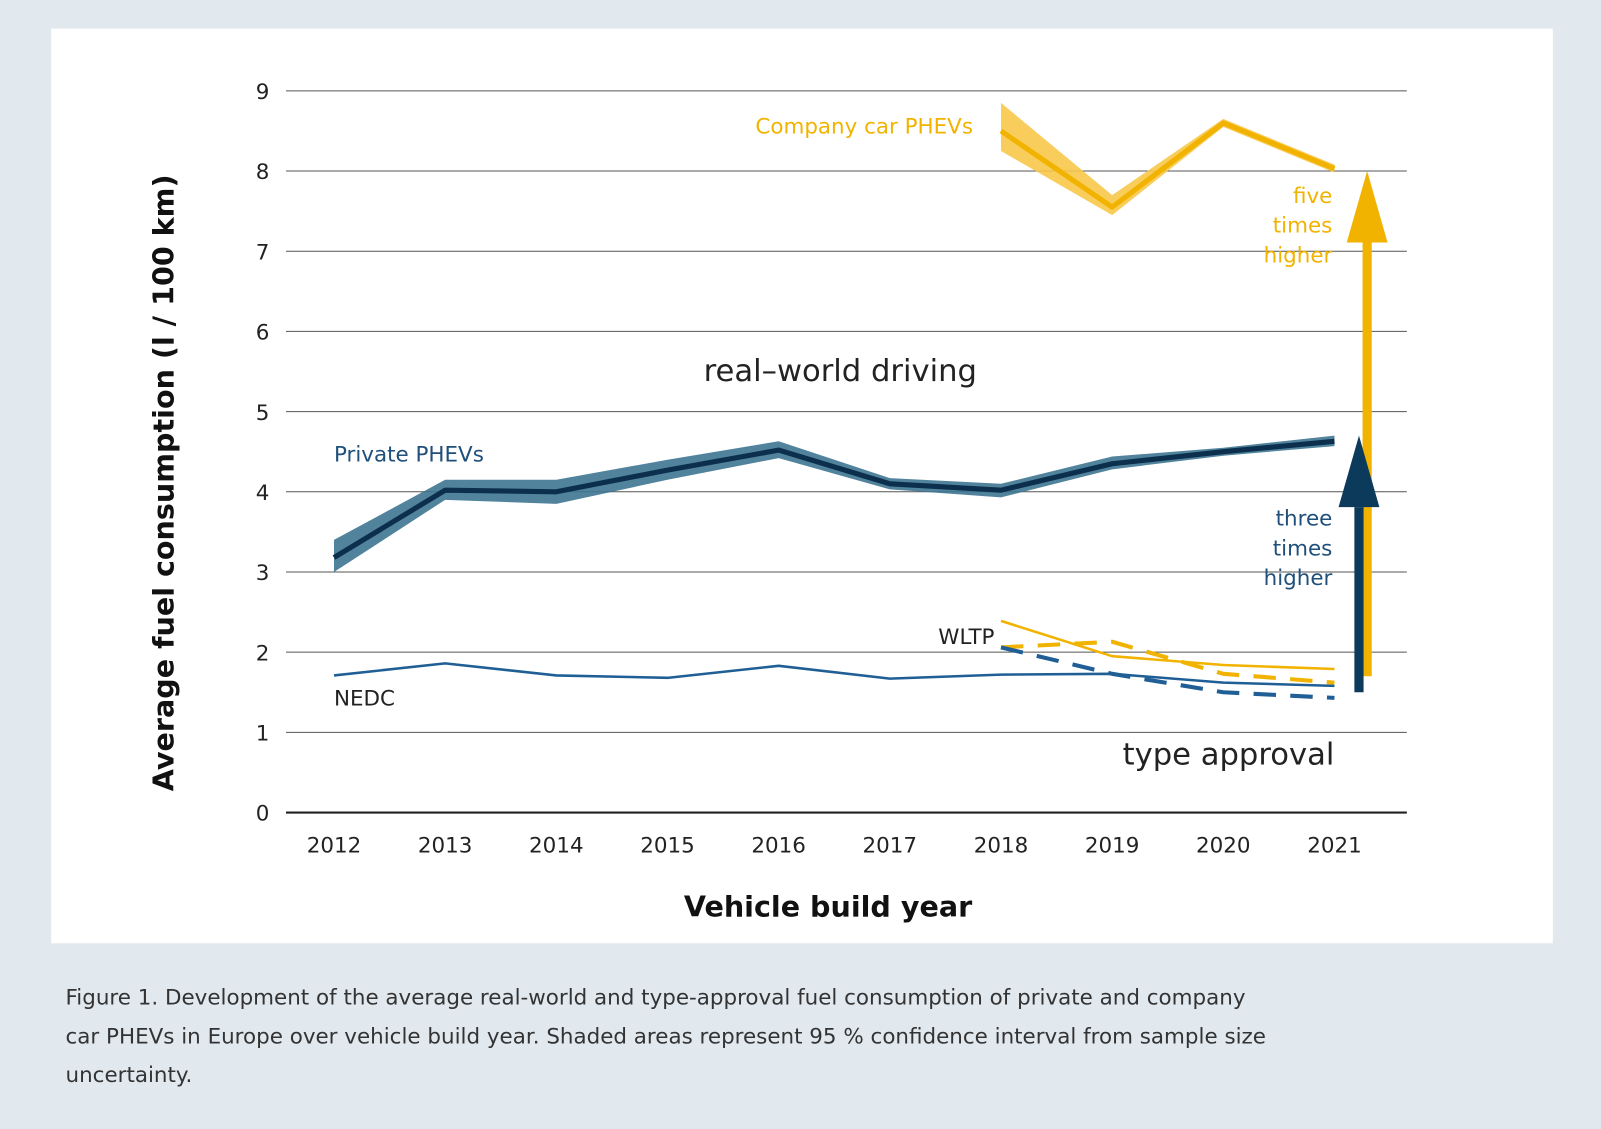 The width and height of the screenshot is (1601, 1129). Describe the element at coordinates (840, 371) in the screenshot. I see `label-real-world-driving: real–world driving` at that location.